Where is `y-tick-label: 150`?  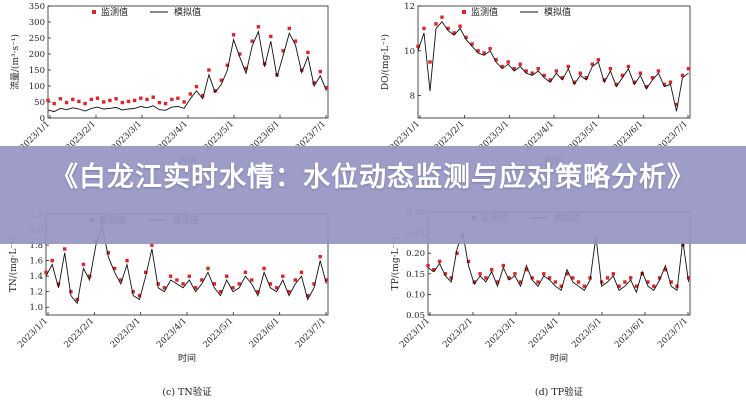
y-tick-label: 150 is located at coordinates (37, 71).